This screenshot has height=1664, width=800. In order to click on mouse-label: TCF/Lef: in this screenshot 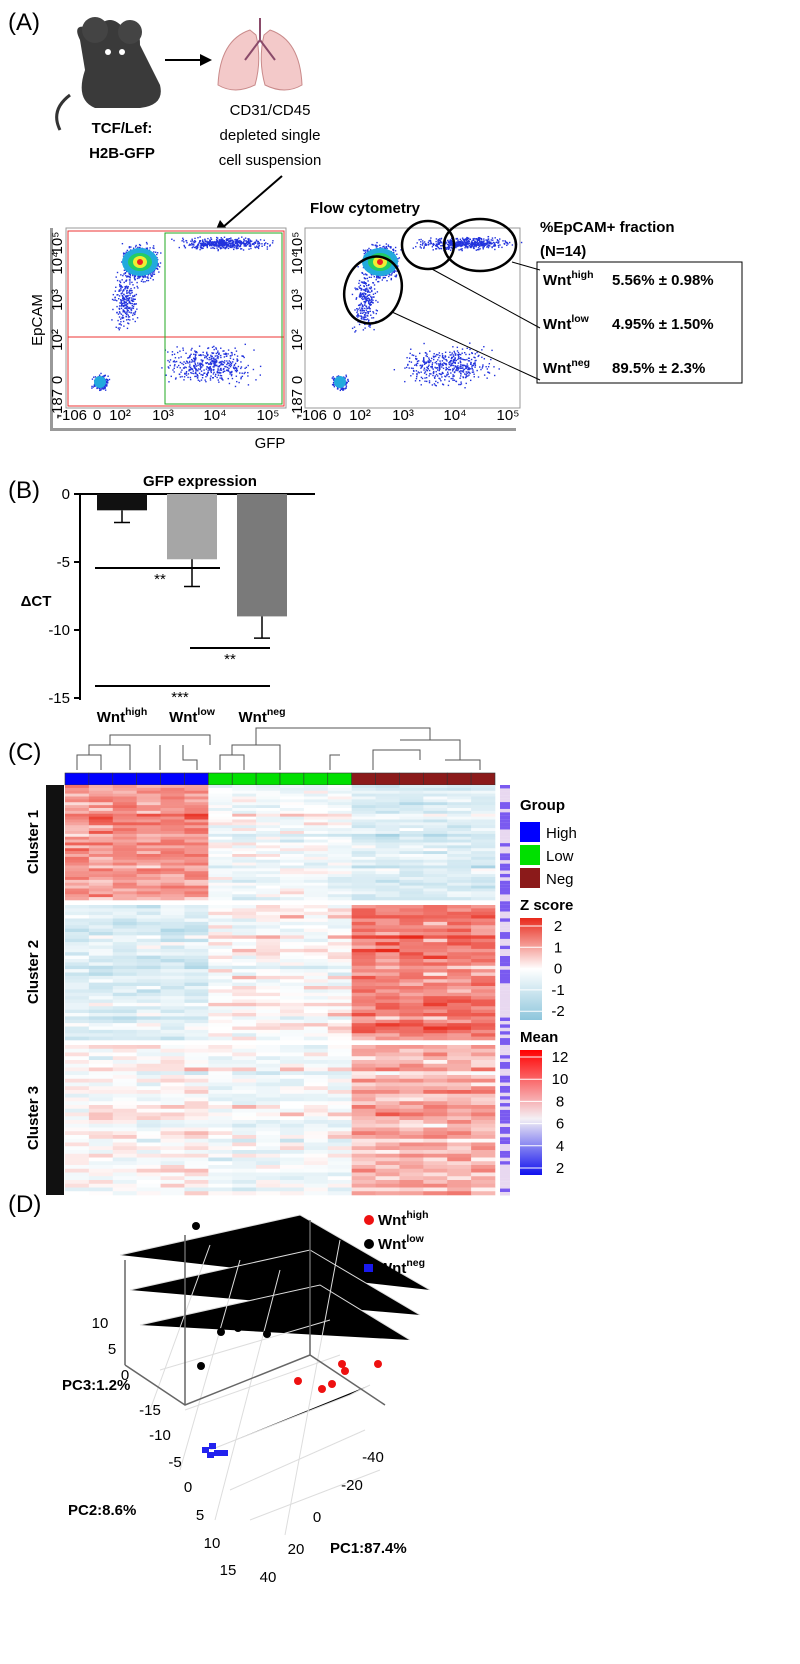, I will do `click(122, 128)`.